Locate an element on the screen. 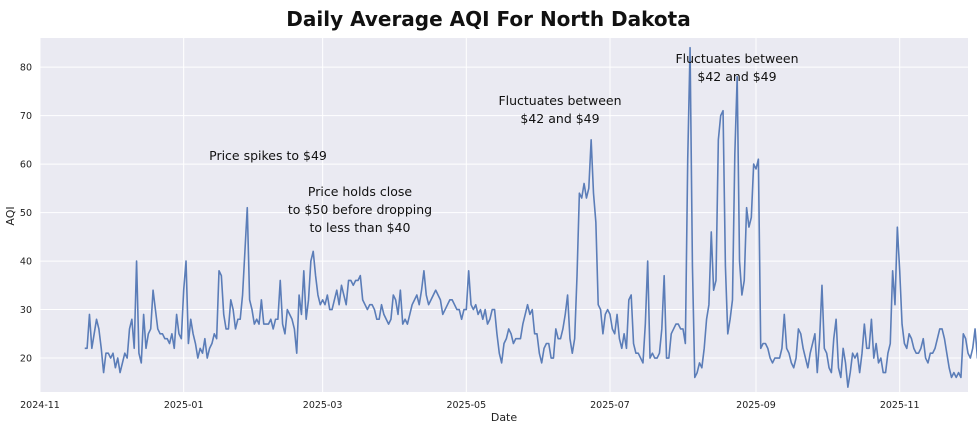  y-axis-ticks: 20 30 40 50 60 70 80 is located at coordinates (26, 214).